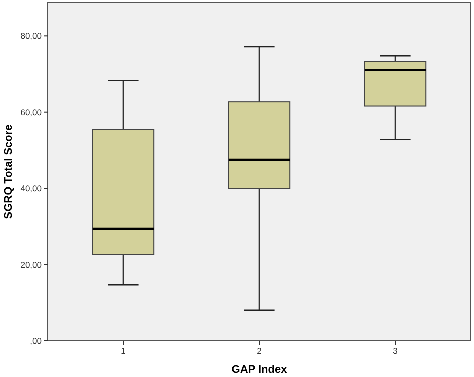  What do you see at coordinates (31, 36) in the screenshot?
I see `y-tick-label: 80,00` at bounding box center [31, 36].